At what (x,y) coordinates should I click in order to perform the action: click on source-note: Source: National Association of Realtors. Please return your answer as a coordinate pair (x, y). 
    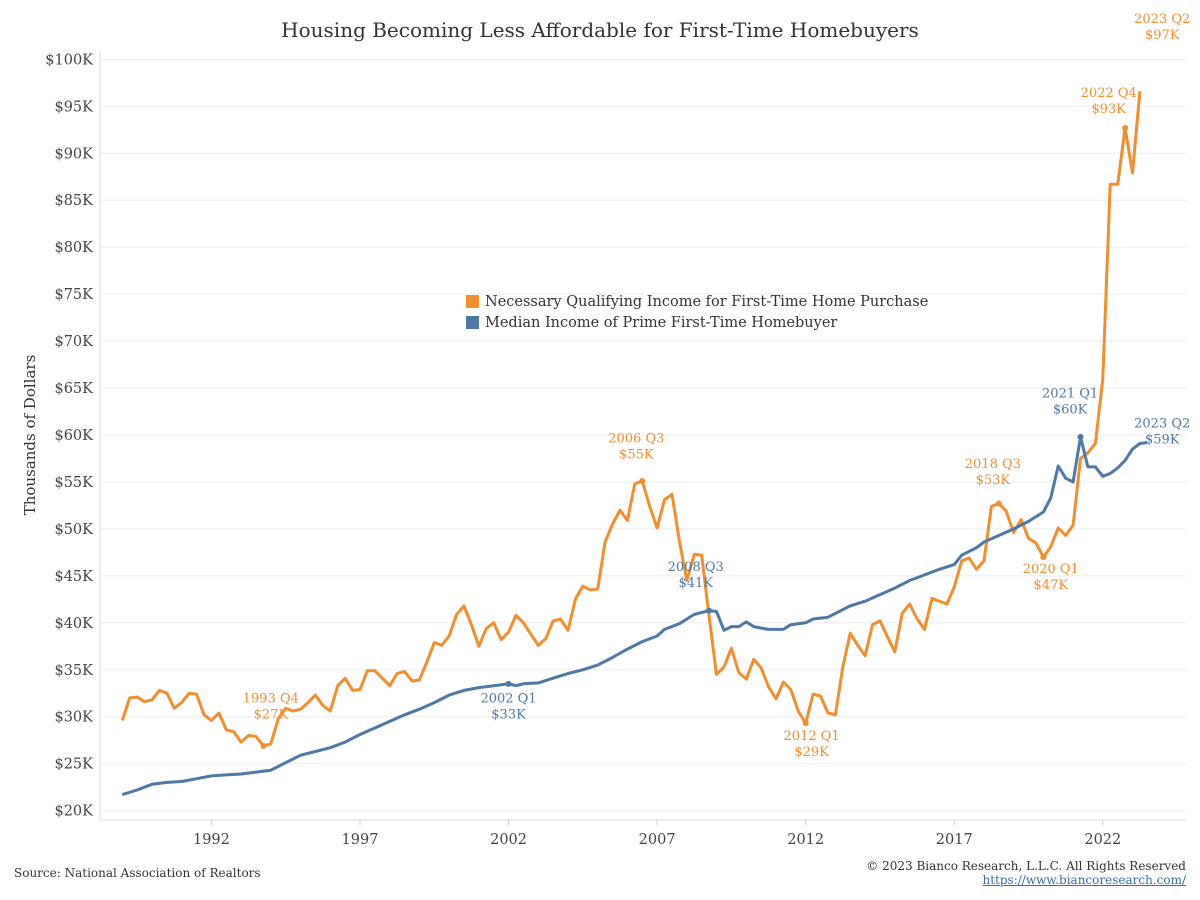
    Looking at the image, I should click on (137, 873).